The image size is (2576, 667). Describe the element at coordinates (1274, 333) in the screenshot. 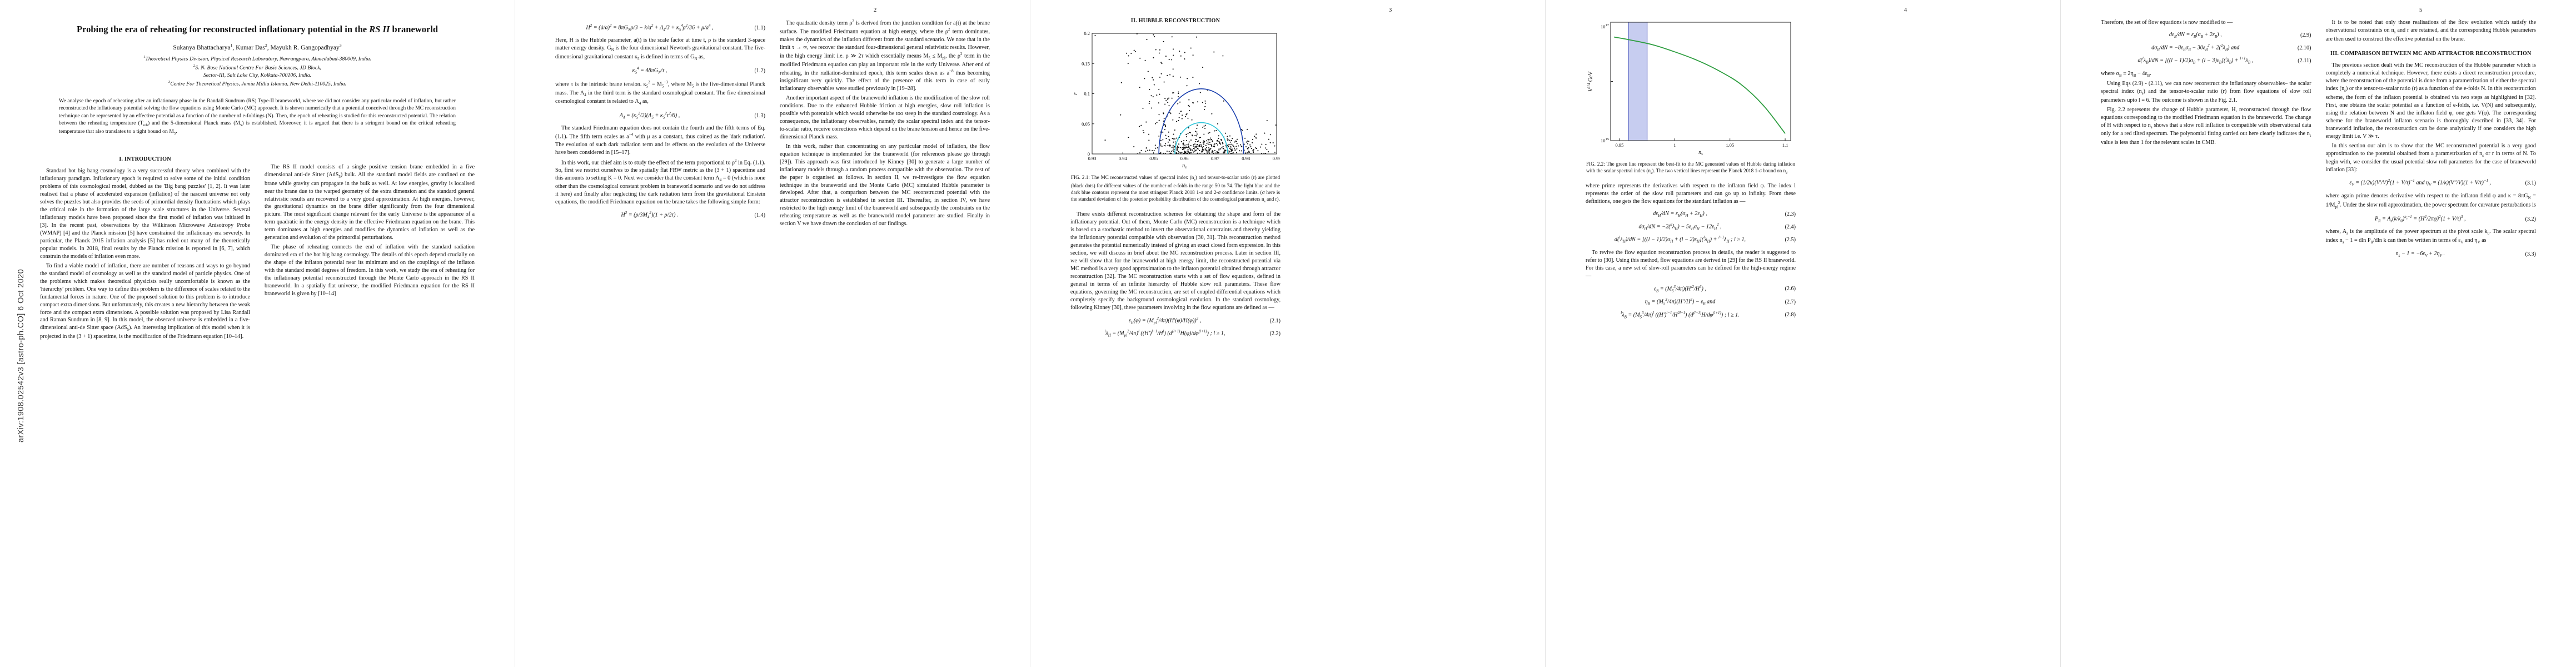

I see `equation-number: (2.2)` at that location.